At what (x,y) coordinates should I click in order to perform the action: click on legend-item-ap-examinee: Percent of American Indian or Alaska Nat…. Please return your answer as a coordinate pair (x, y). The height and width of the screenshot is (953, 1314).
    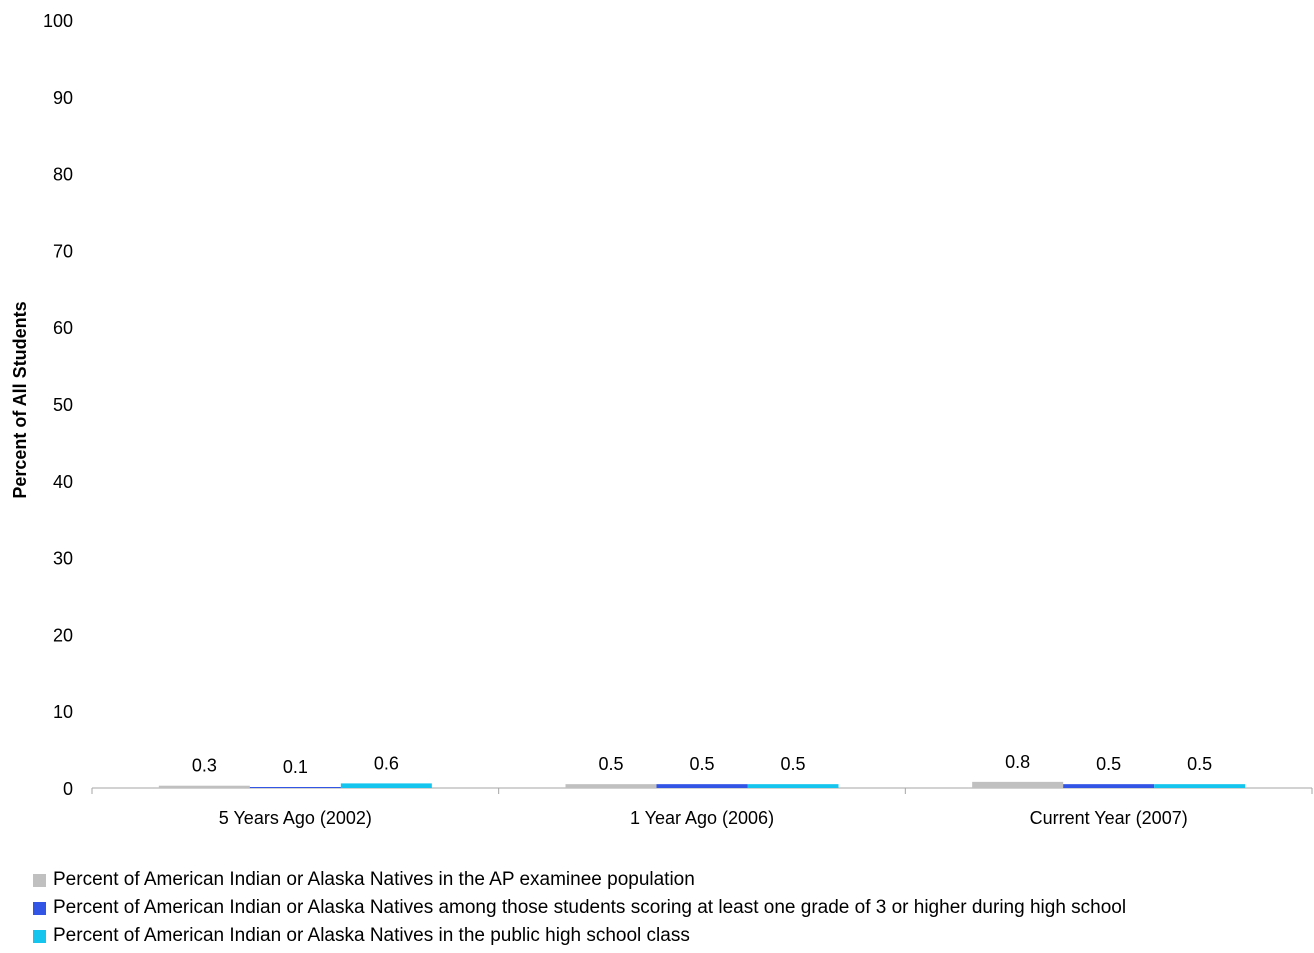
    Looking at the image, I should click on (673, 880).